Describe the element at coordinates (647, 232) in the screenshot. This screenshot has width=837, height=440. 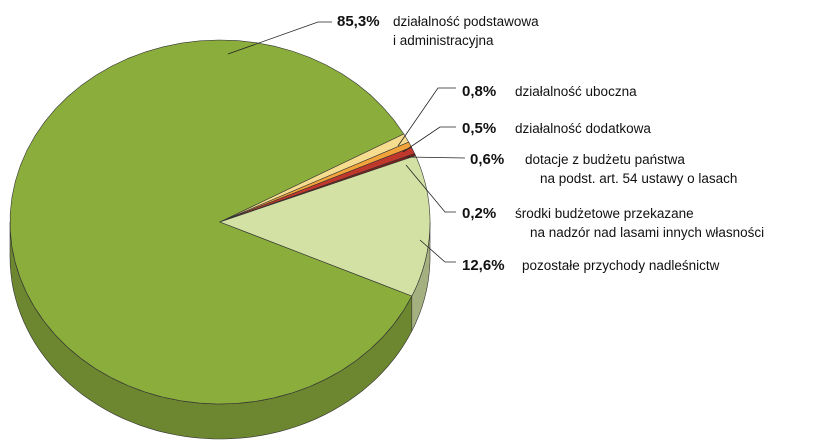
I see `category-line: na nadzór nad lasami innych własności` at that location.